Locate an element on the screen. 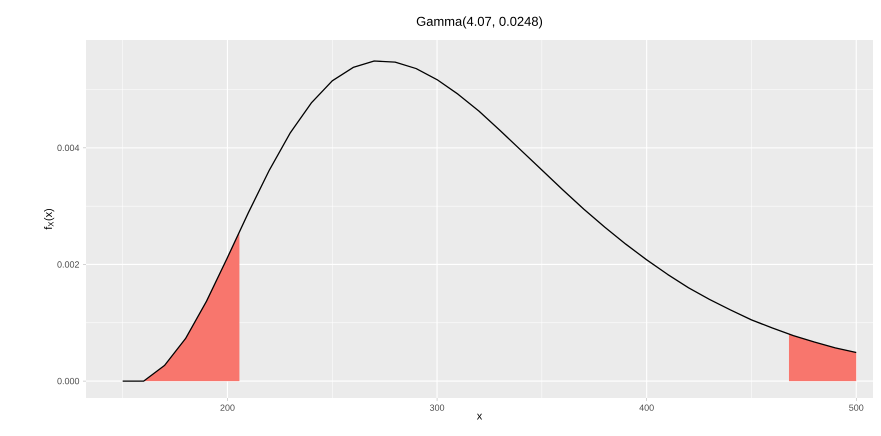 The height and width of the screenshot is (436, 881). x-tick-label: 300 is located at coordinates (437, 407).